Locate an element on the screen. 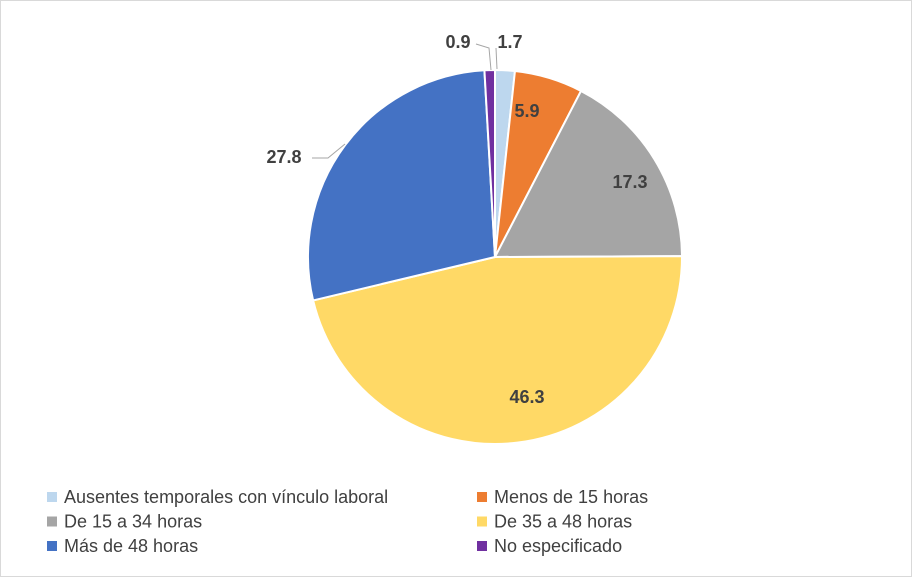 The image size is (912, 577). legend-label: No especificado is located at coordinates (558, 546).